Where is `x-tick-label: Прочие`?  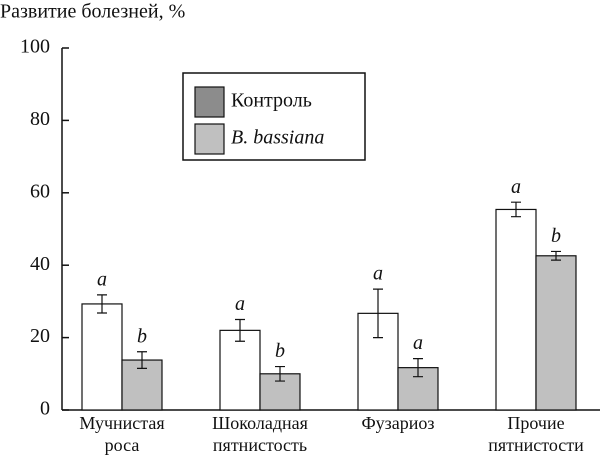 x-tick-label: Прочие is located at coordinates (535, 423).